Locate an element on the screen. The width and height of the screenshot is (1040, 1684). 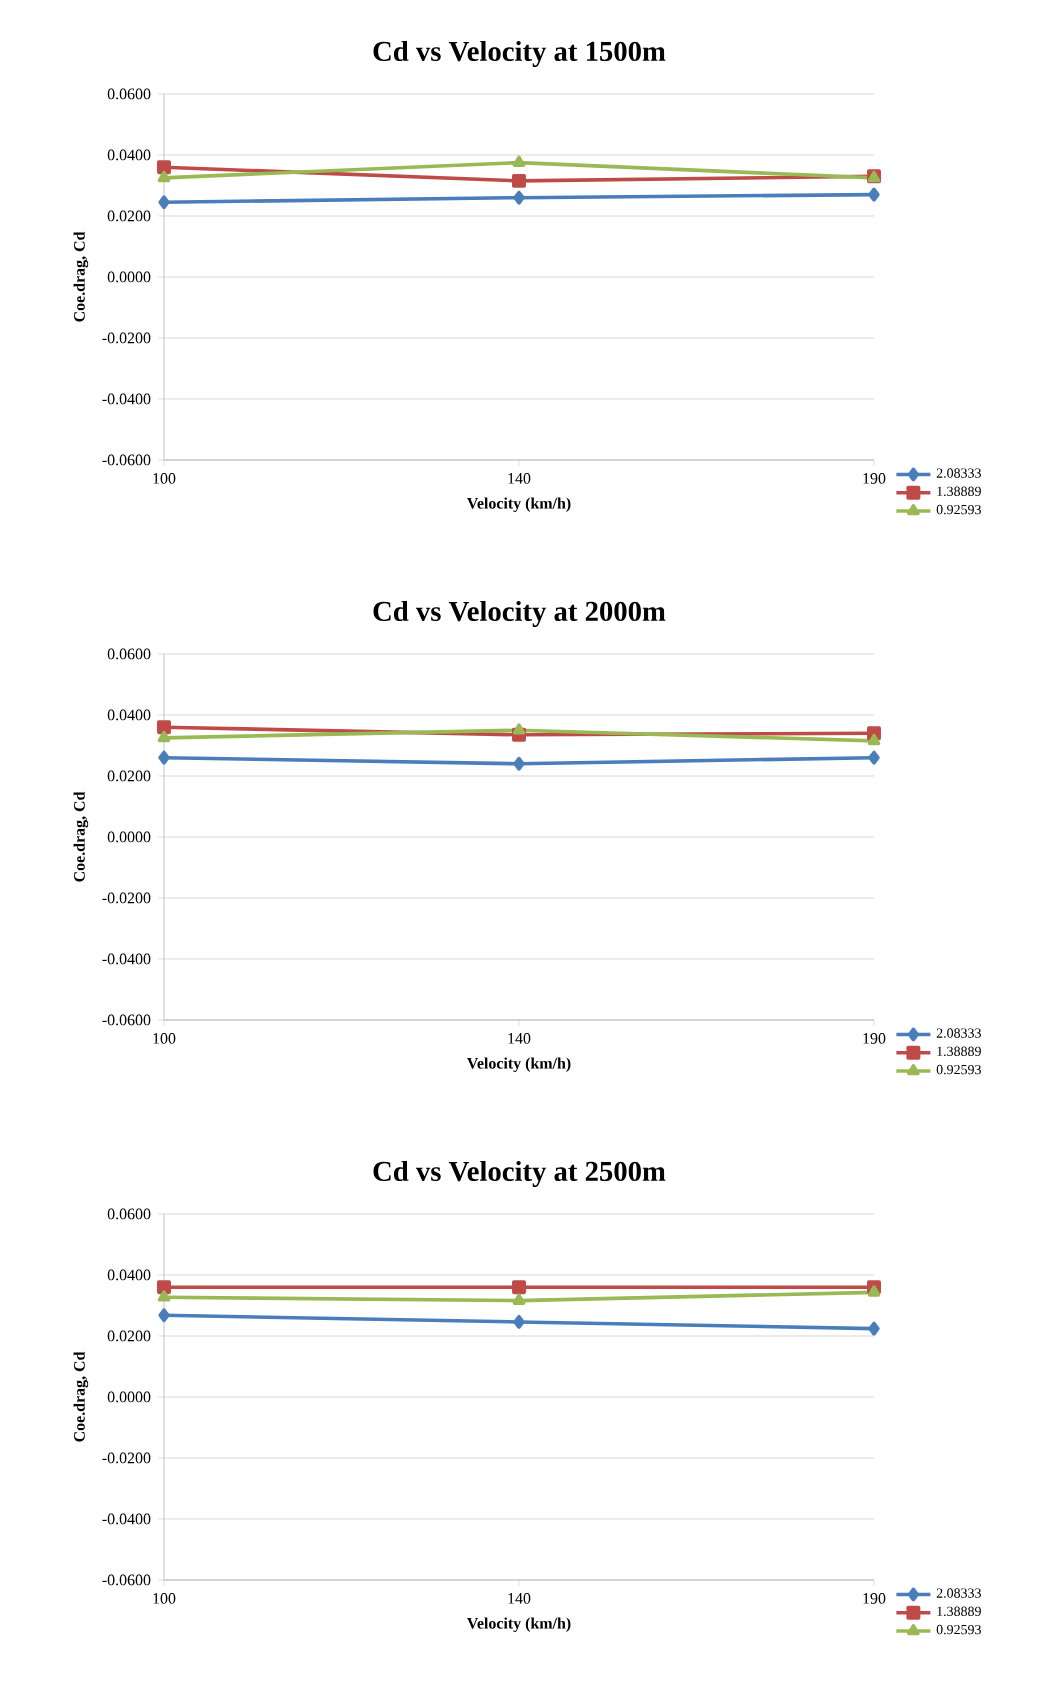
chart-title: Cd vs Velocity at 1500m is located at coordinates (519, 53).